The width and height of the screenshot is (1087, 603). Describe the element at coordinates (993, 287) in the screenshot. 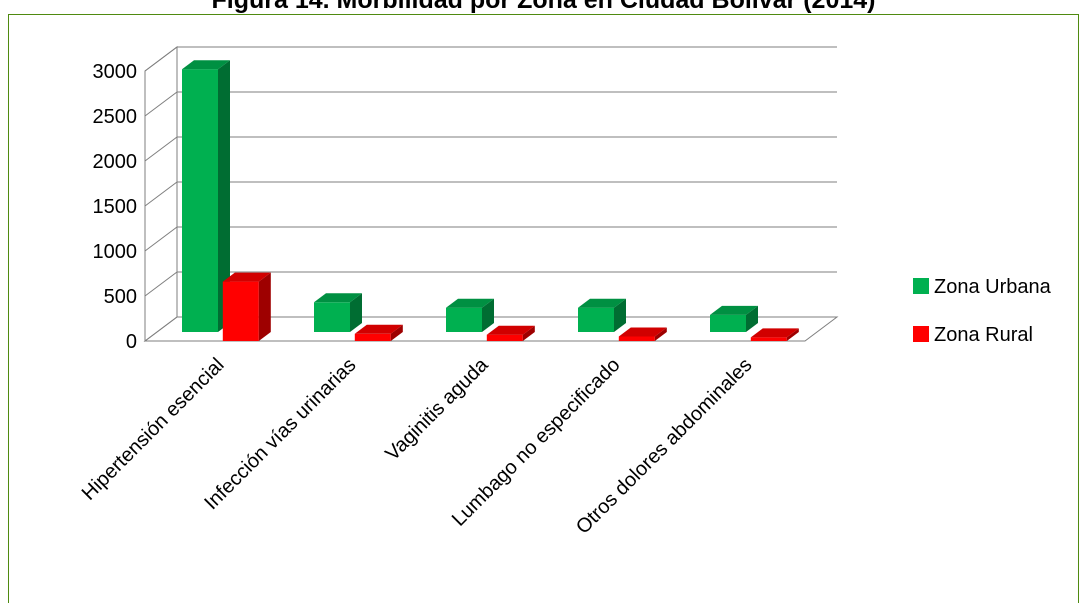

I see `legend-label: Zona Urbana` at that location.